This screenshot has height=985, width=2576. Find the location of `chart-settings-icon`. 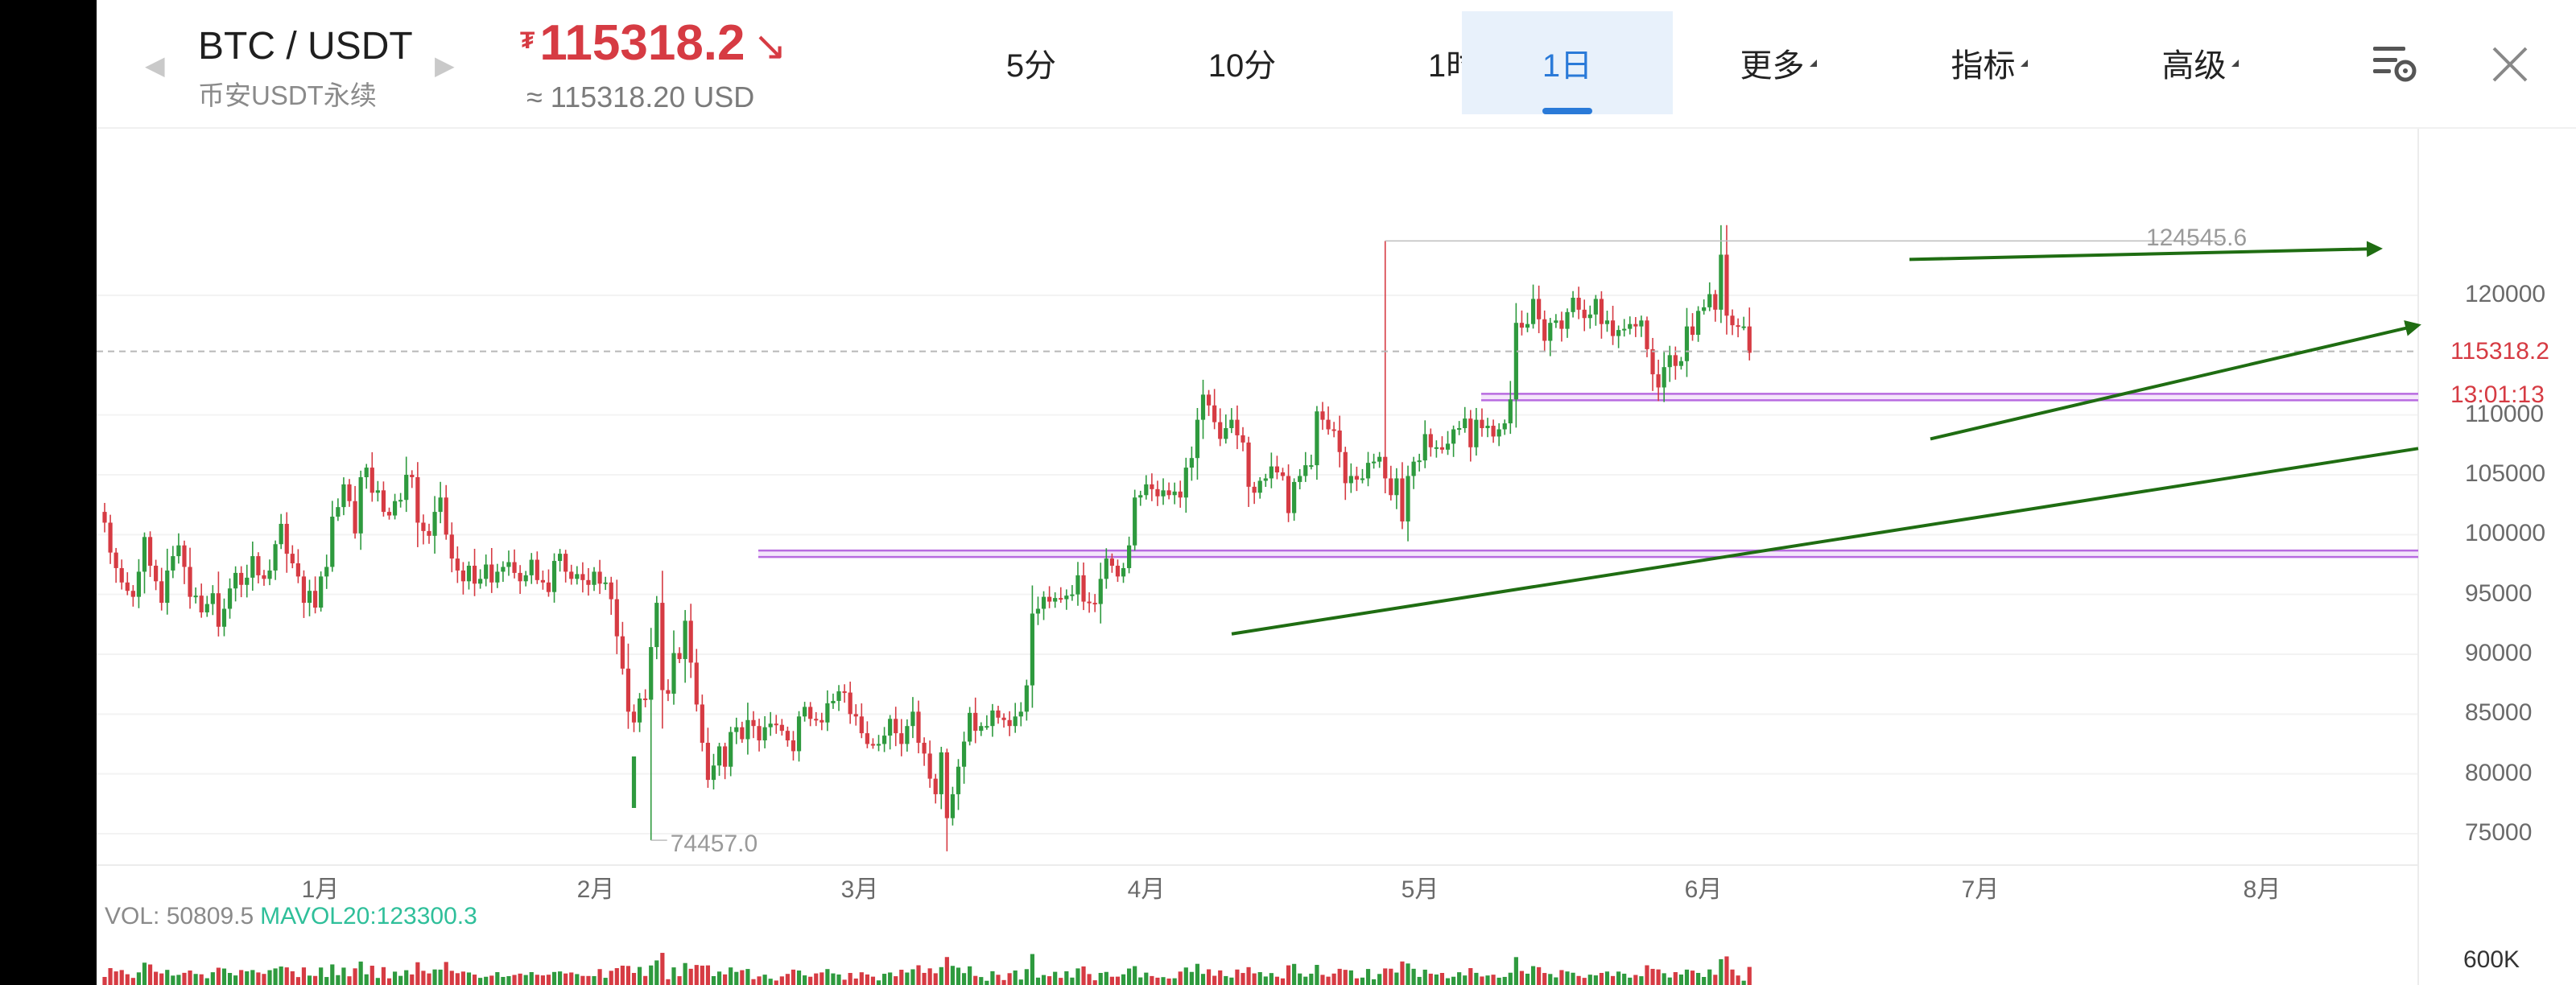

chart-settings-icon is located at coordinates (2394, 64).